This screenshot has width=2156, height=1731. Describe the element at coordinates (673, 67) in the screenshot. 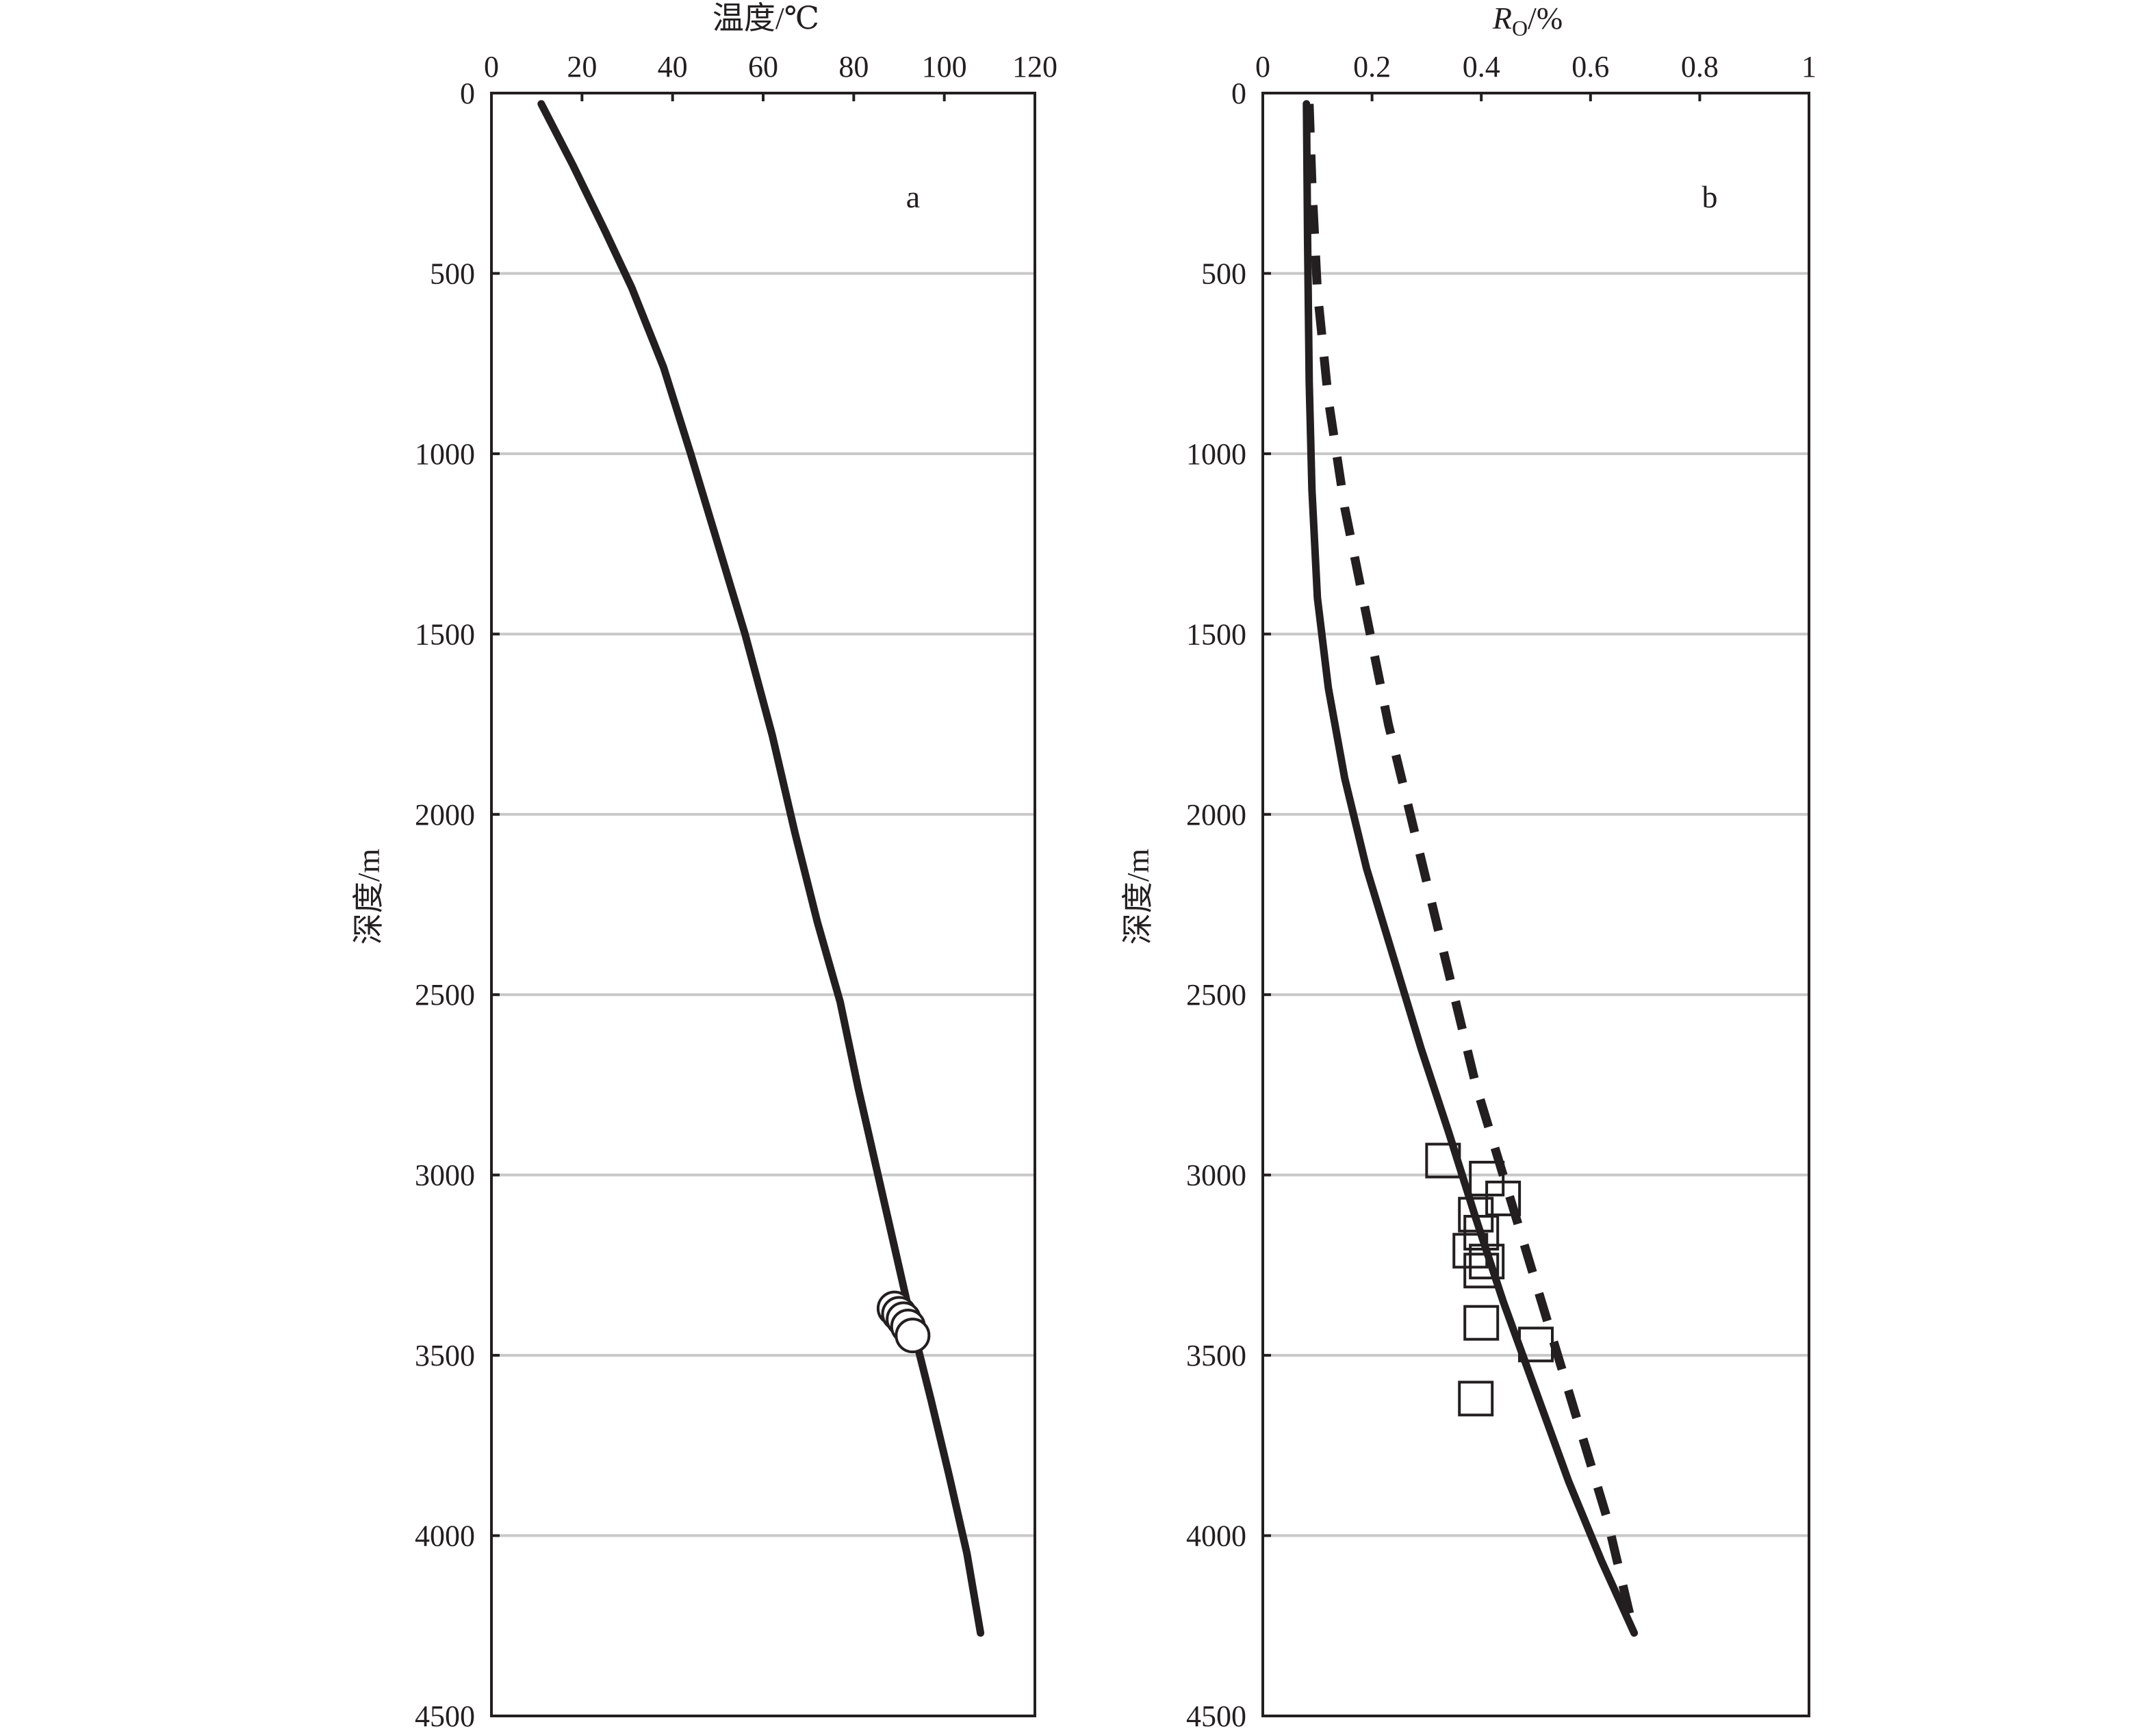

I see `panel-a-x-tick-label: 40` at that location.